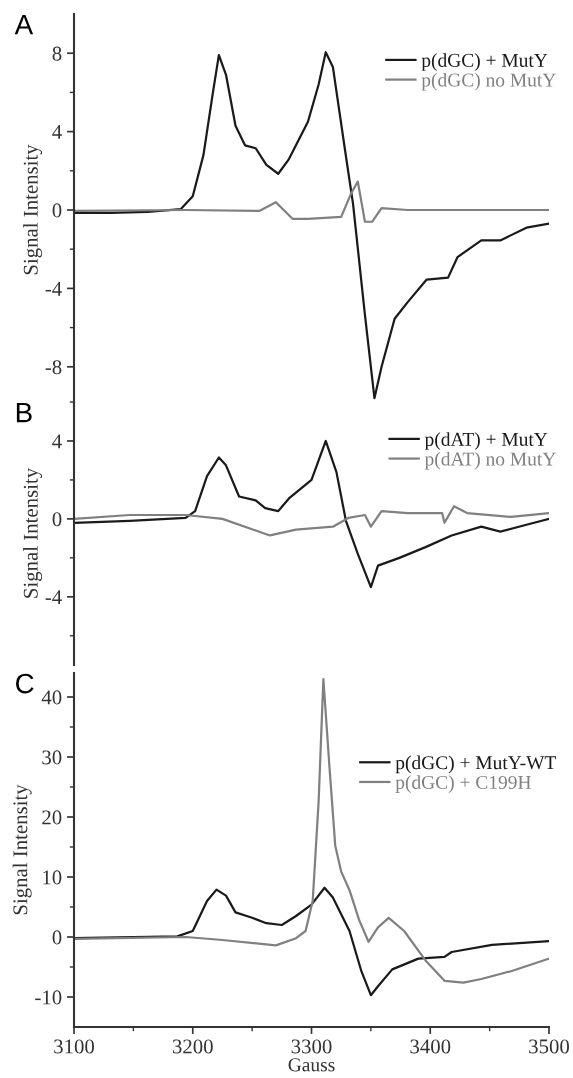  Describe the element at coordinates (549, 1046) in the screenshot. I see `x-tick-label: 3500` at that location.